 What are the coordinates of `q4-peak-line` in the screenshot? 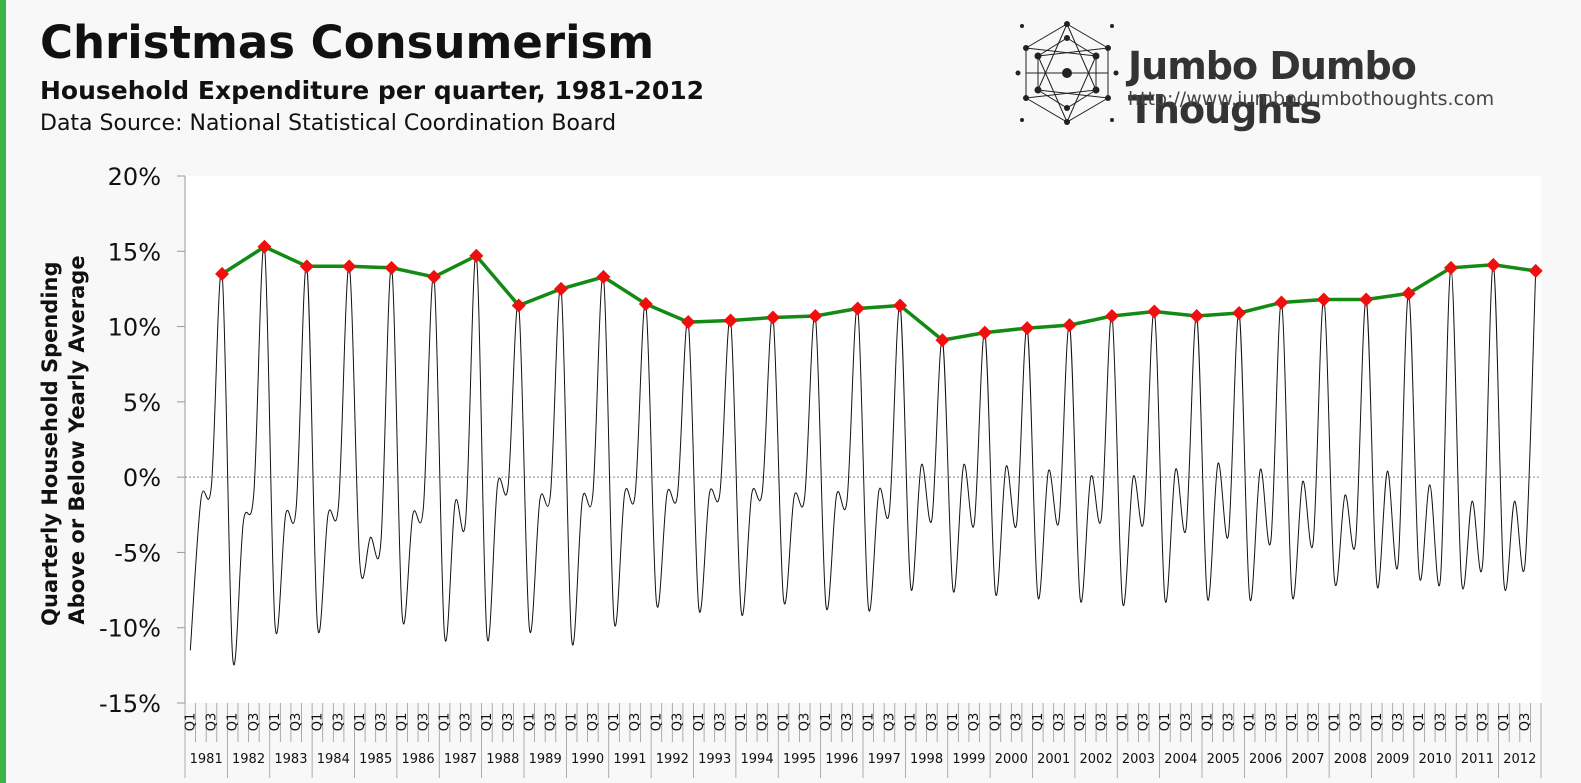 It's located at (878, 293).